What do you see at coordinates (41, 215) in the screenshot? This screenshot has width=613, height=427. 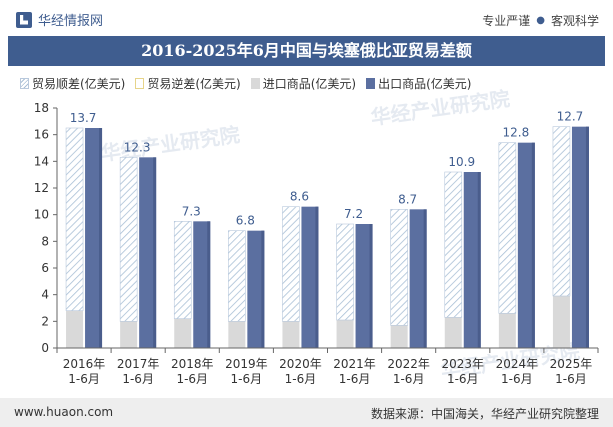 I see `y-tick-label: 10` at bounding box center [41, 215].